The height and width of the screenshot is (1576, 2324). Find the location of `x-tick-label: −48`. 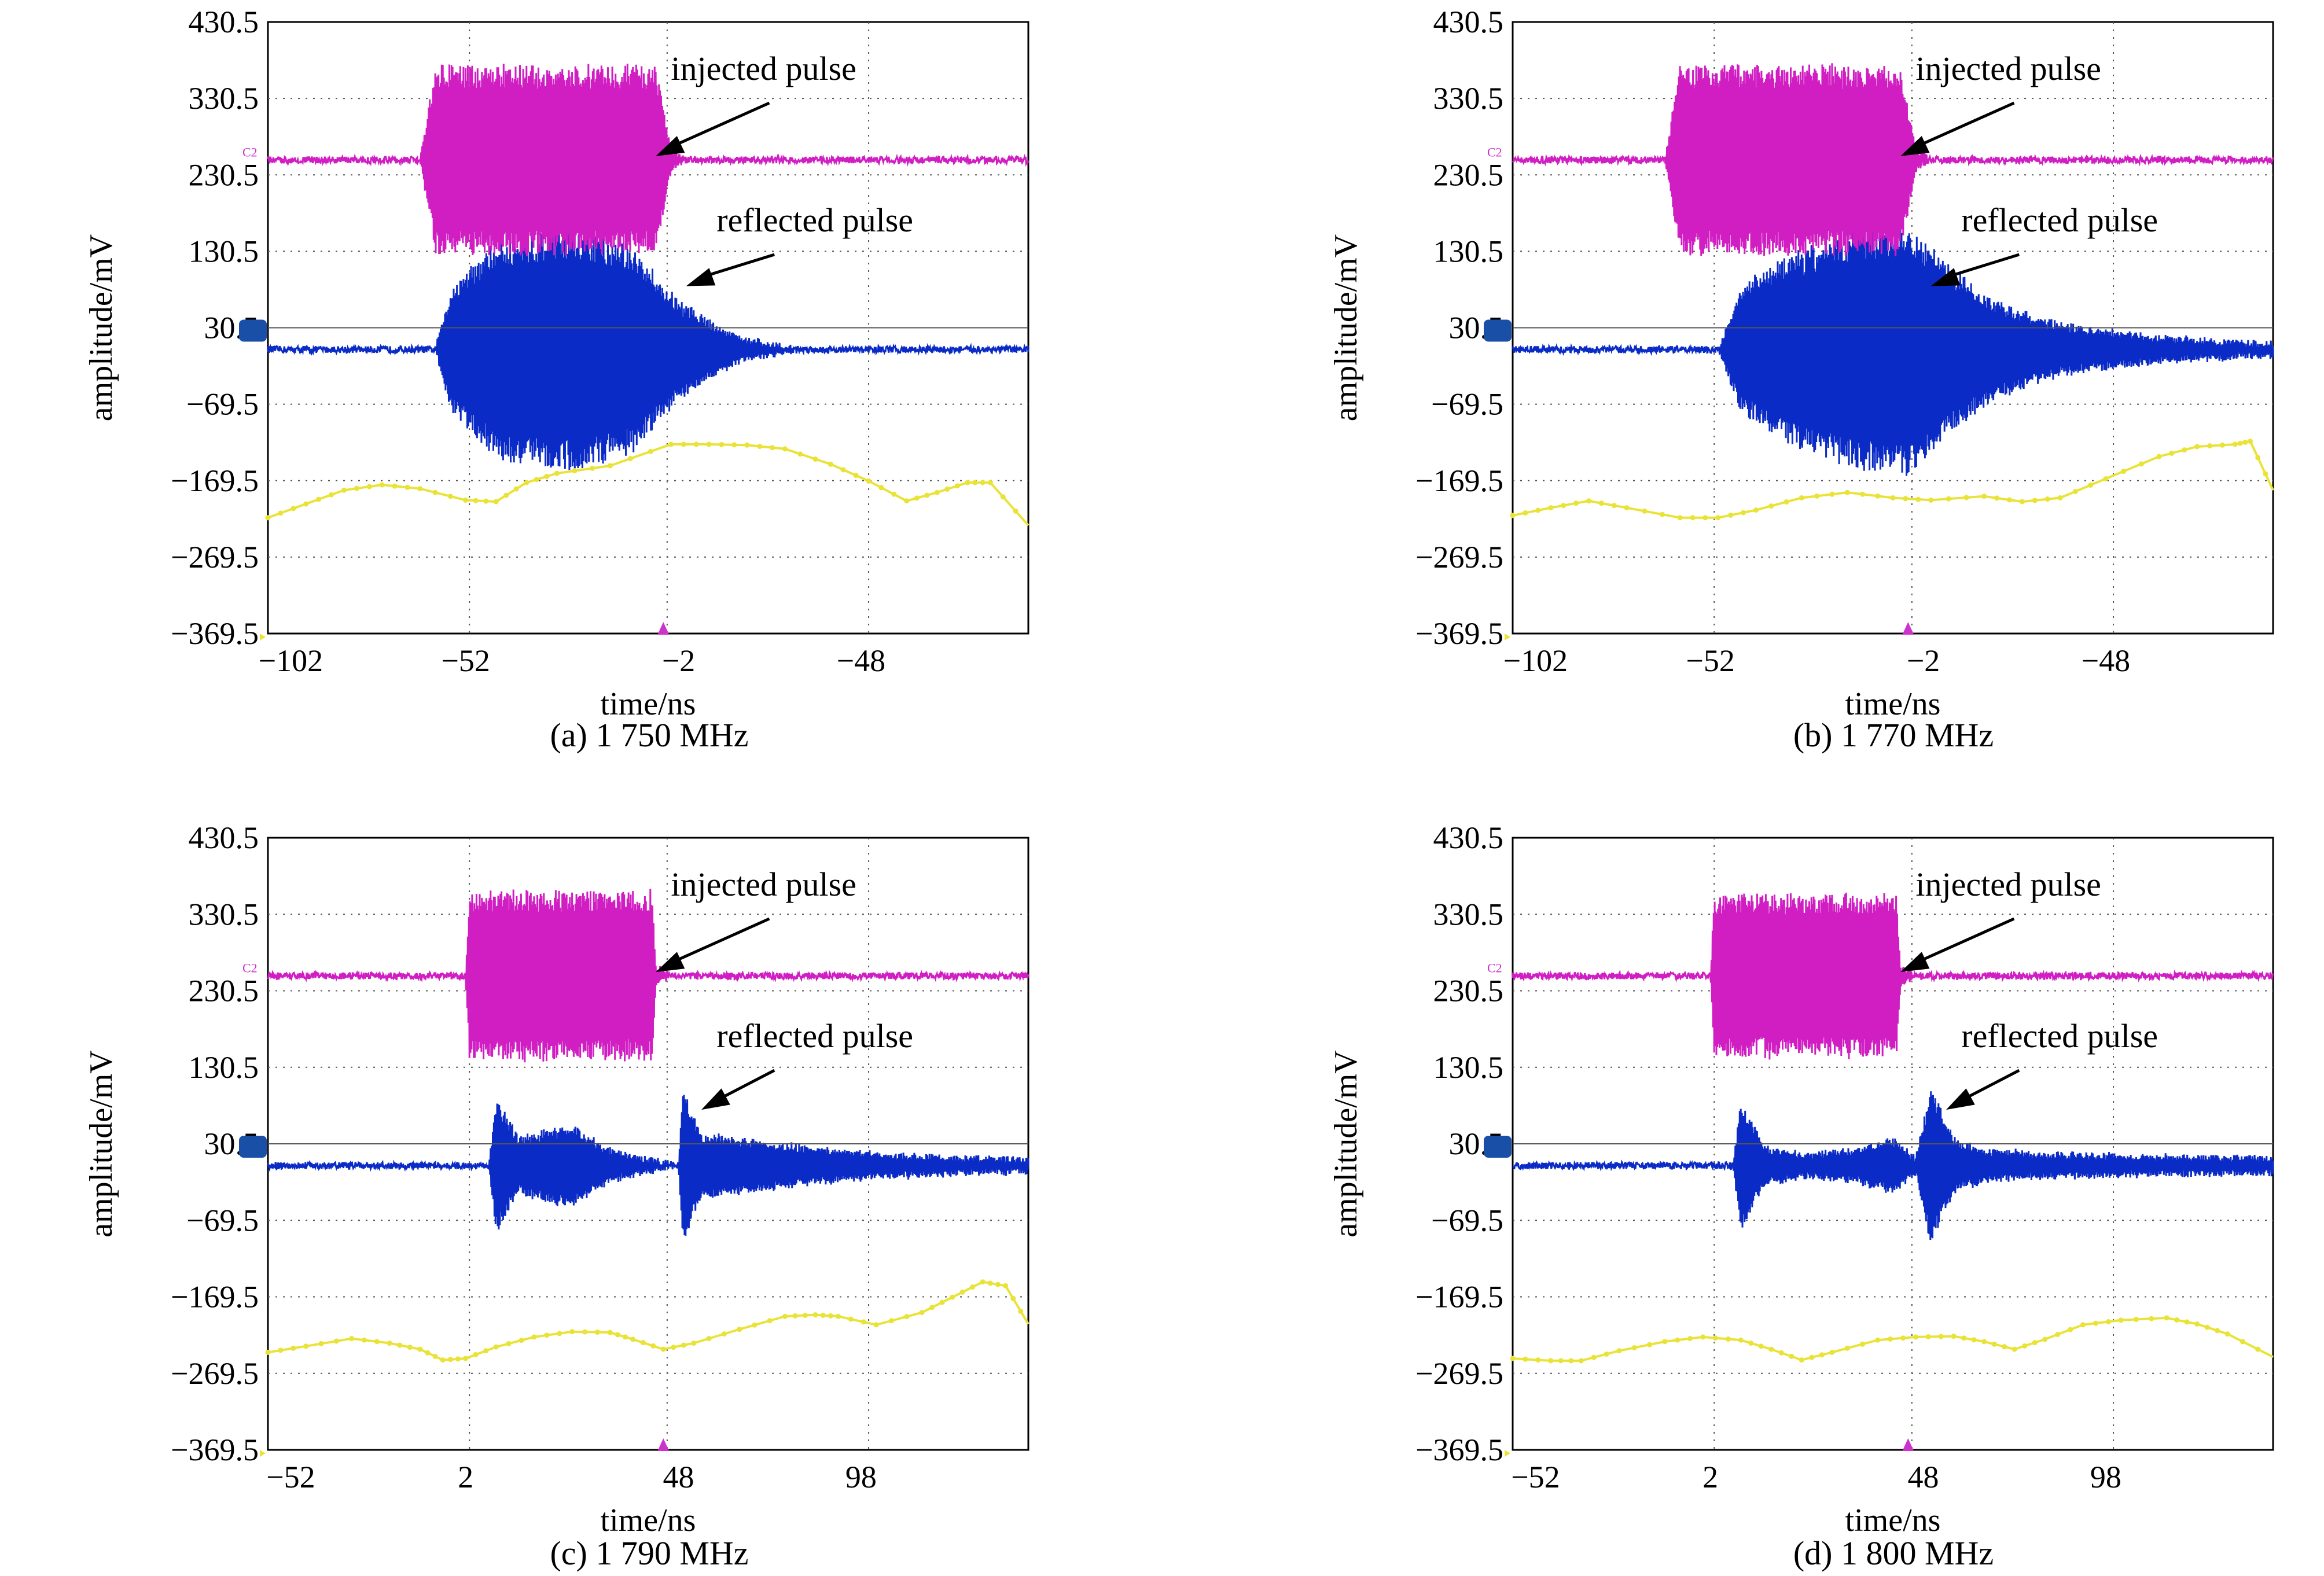

x-tick-label: −48 is located at coordinates (2106, 660).